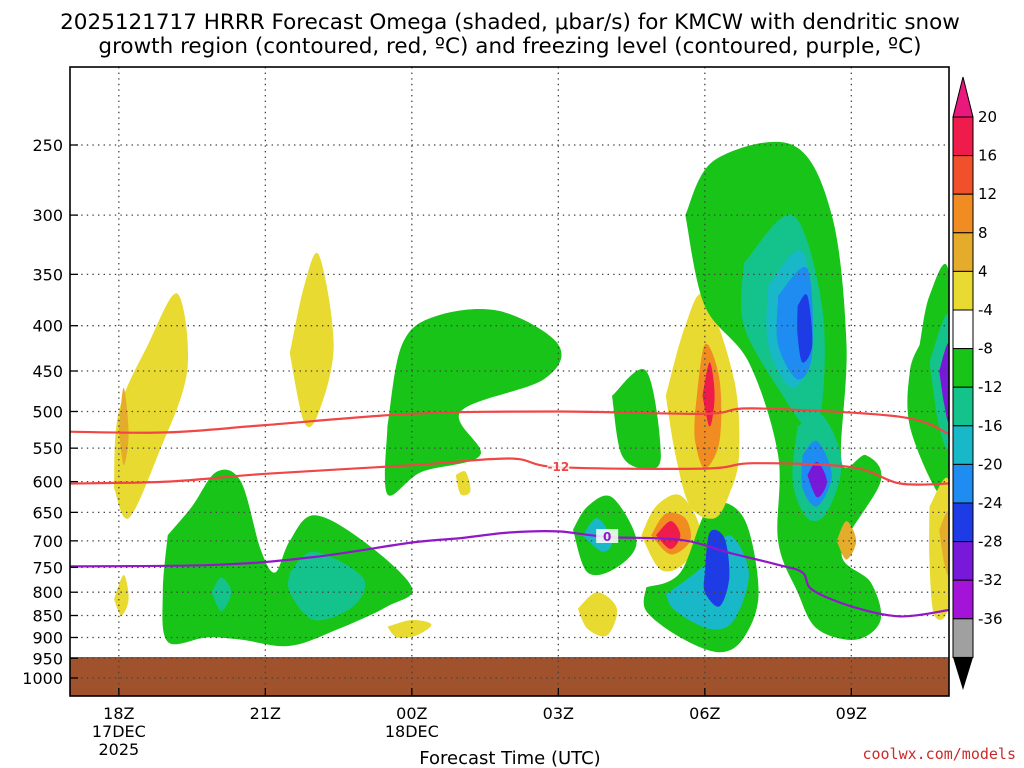 The height and width of the screenshot is (768, 1024). What do you see at coordinates (47, 274) in the screenshot?
I see `y-tick-label-350: 350` at bounding box center [47, 274].